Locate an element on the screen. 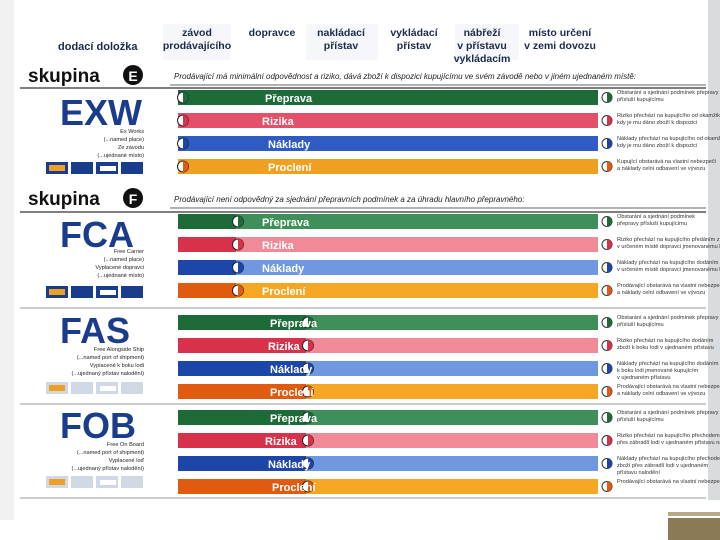  header-col-label: nábřeží v přístavu vykládacím is located at coordinates (482, 46).